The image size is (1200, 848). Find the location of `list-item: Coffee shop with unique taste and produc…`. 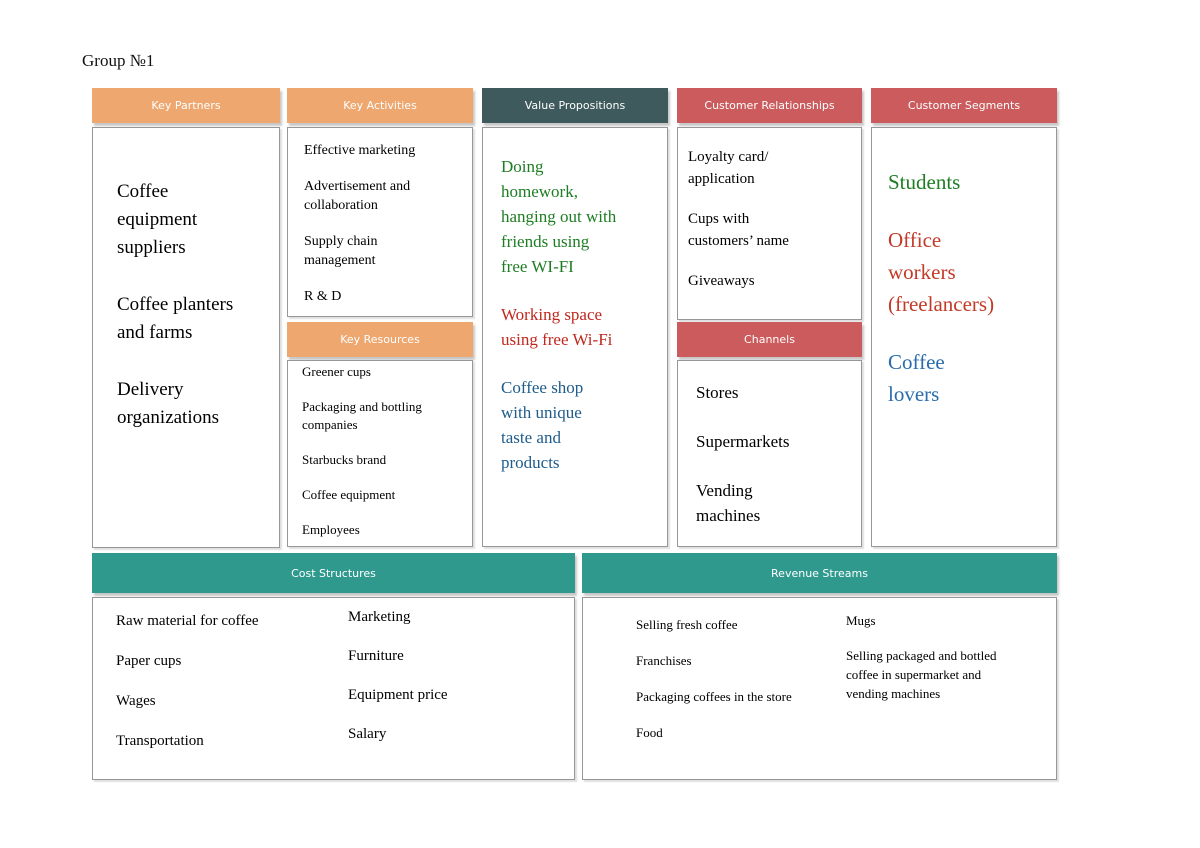

list-item: Coffee shop with unique taste and produc… is located at coordinates (542, 425).